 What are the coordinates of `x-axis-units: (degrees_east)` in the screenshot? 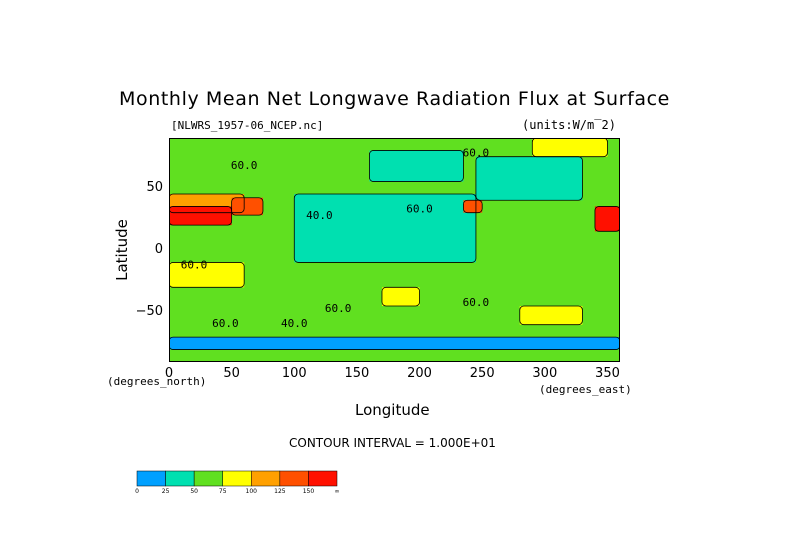 It's located at (585, 389).